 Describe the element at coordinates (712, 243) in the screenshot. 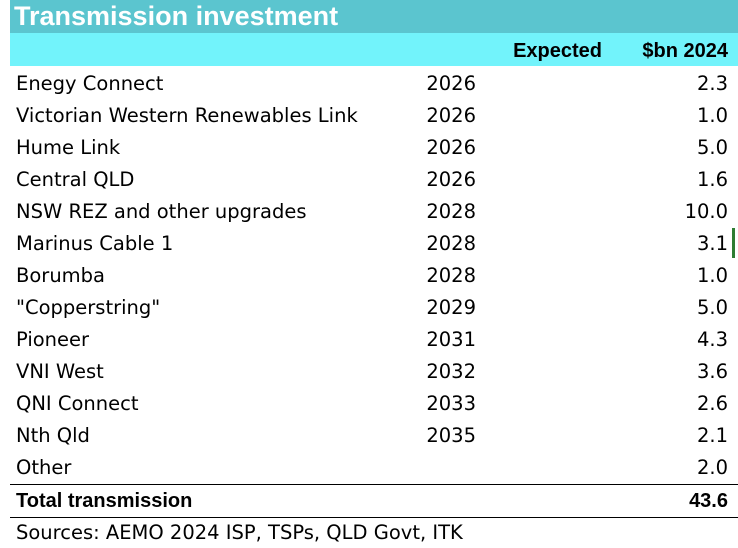

I see `row-value: 3.1` at that location.